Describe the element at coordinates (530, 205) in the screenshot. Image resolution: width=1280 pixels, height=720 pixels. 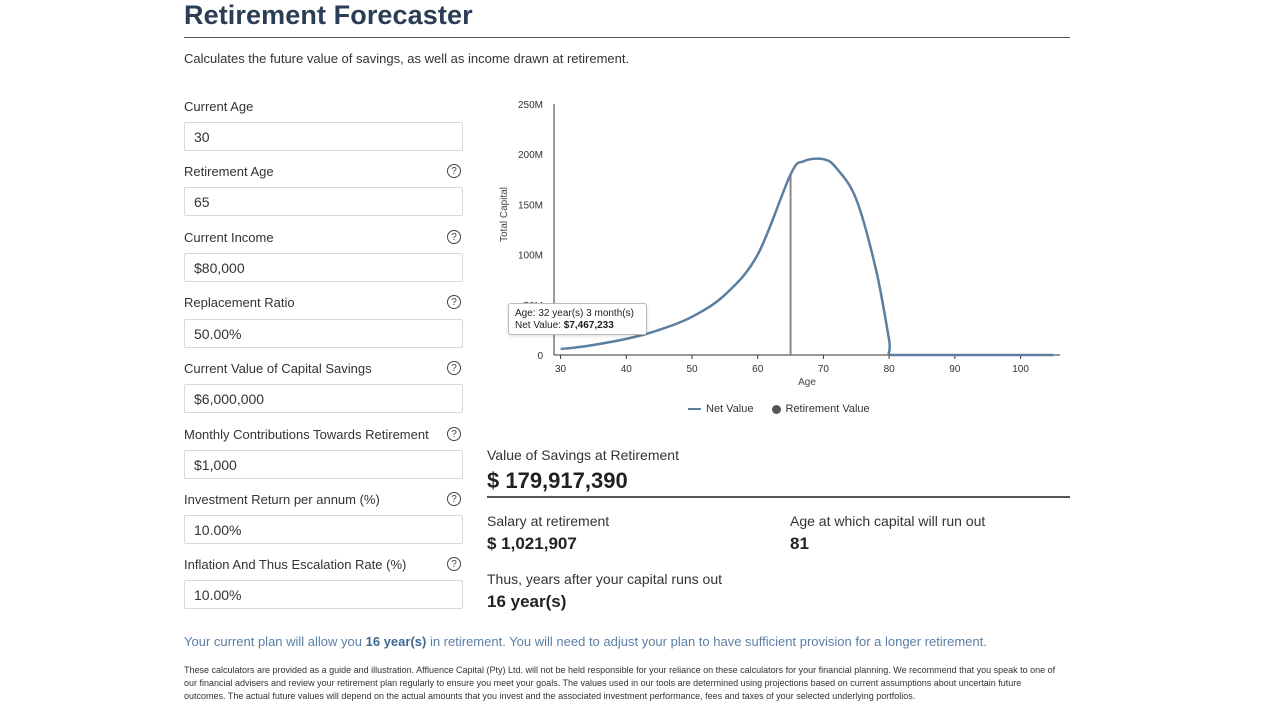
I see `y-tick-label: 150M` at that location.